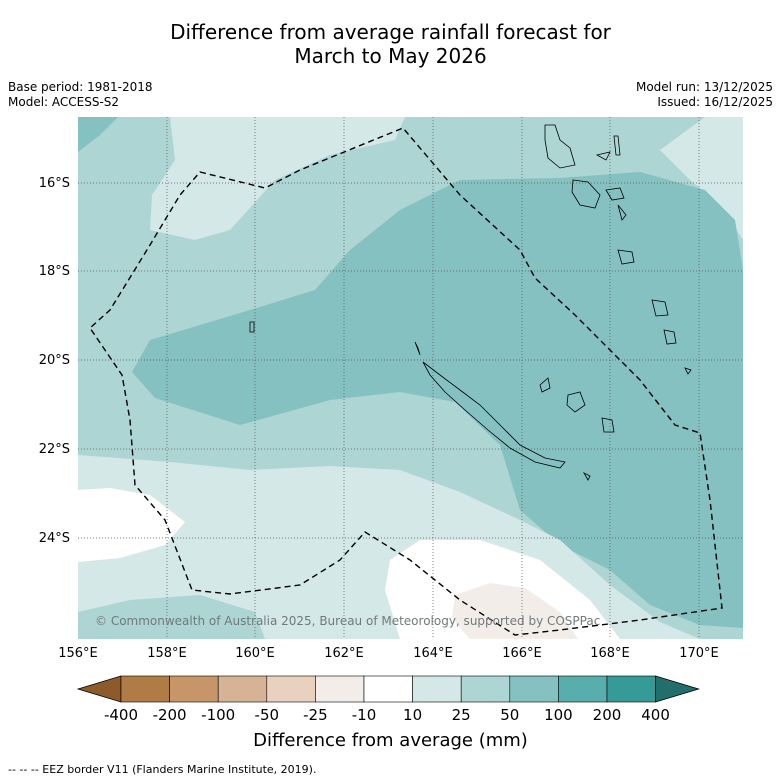  I want to click on colorbar-tick-label: 10, so click(413, 715).